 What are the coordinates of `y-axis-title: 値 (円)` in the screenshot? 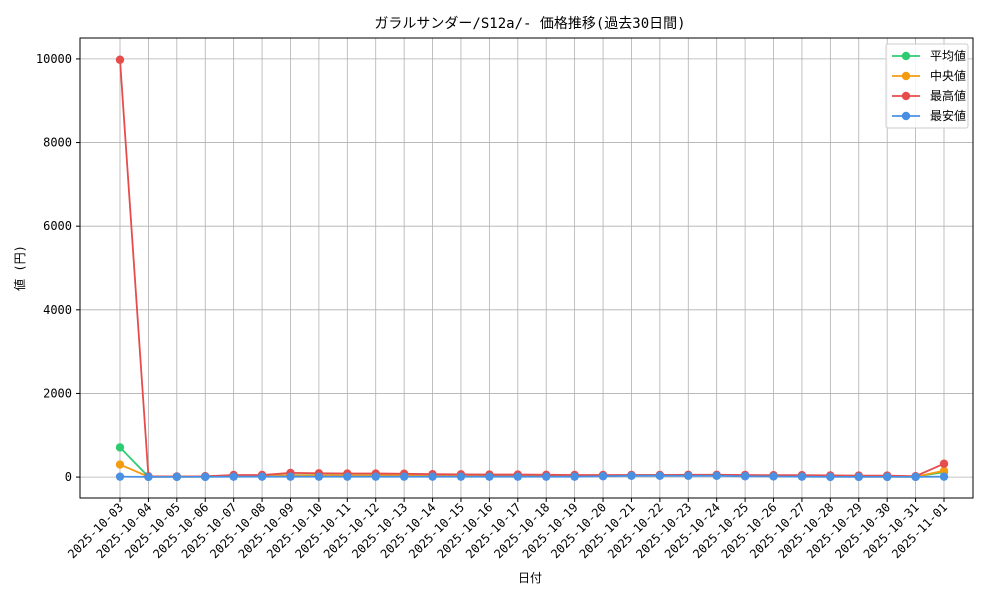 It's located at (19, 268).